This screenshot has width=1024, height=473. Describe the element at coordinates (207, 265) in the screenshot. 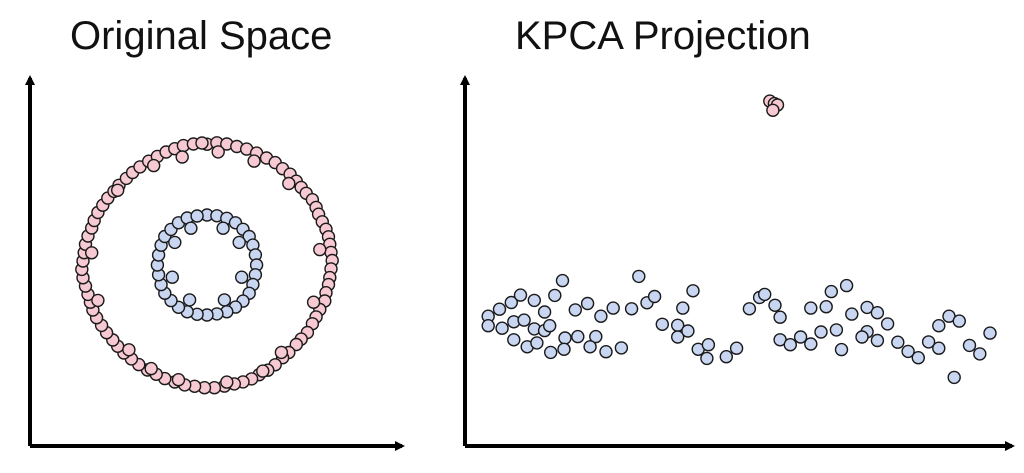

I see `original-space-points` at that location.